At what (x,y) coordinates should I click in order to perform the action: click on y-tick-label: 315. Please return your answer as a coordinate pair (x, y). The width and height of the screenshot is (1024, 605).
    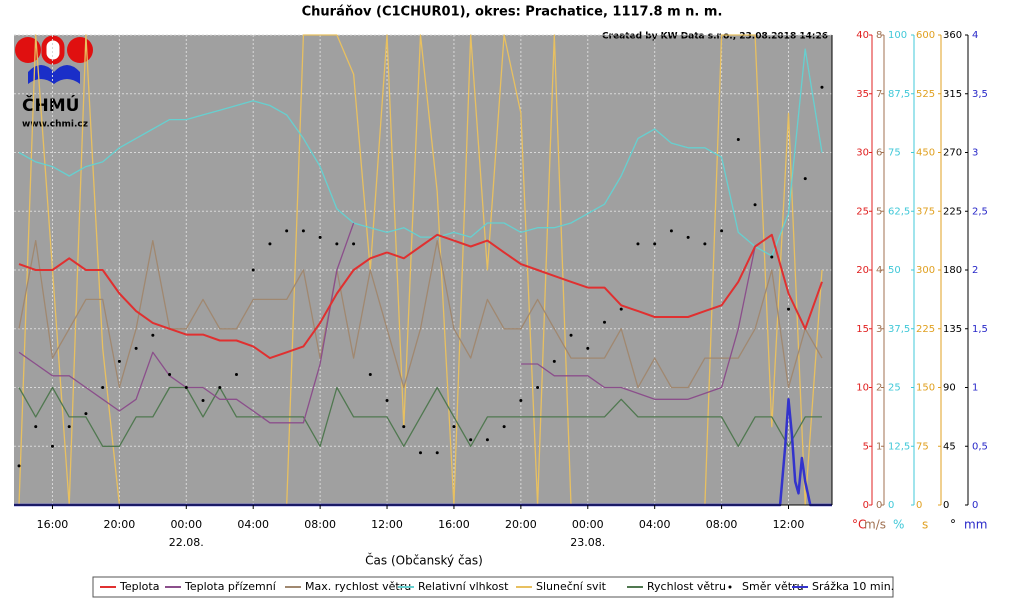
    Looking at the image, I should click on (952, 94).